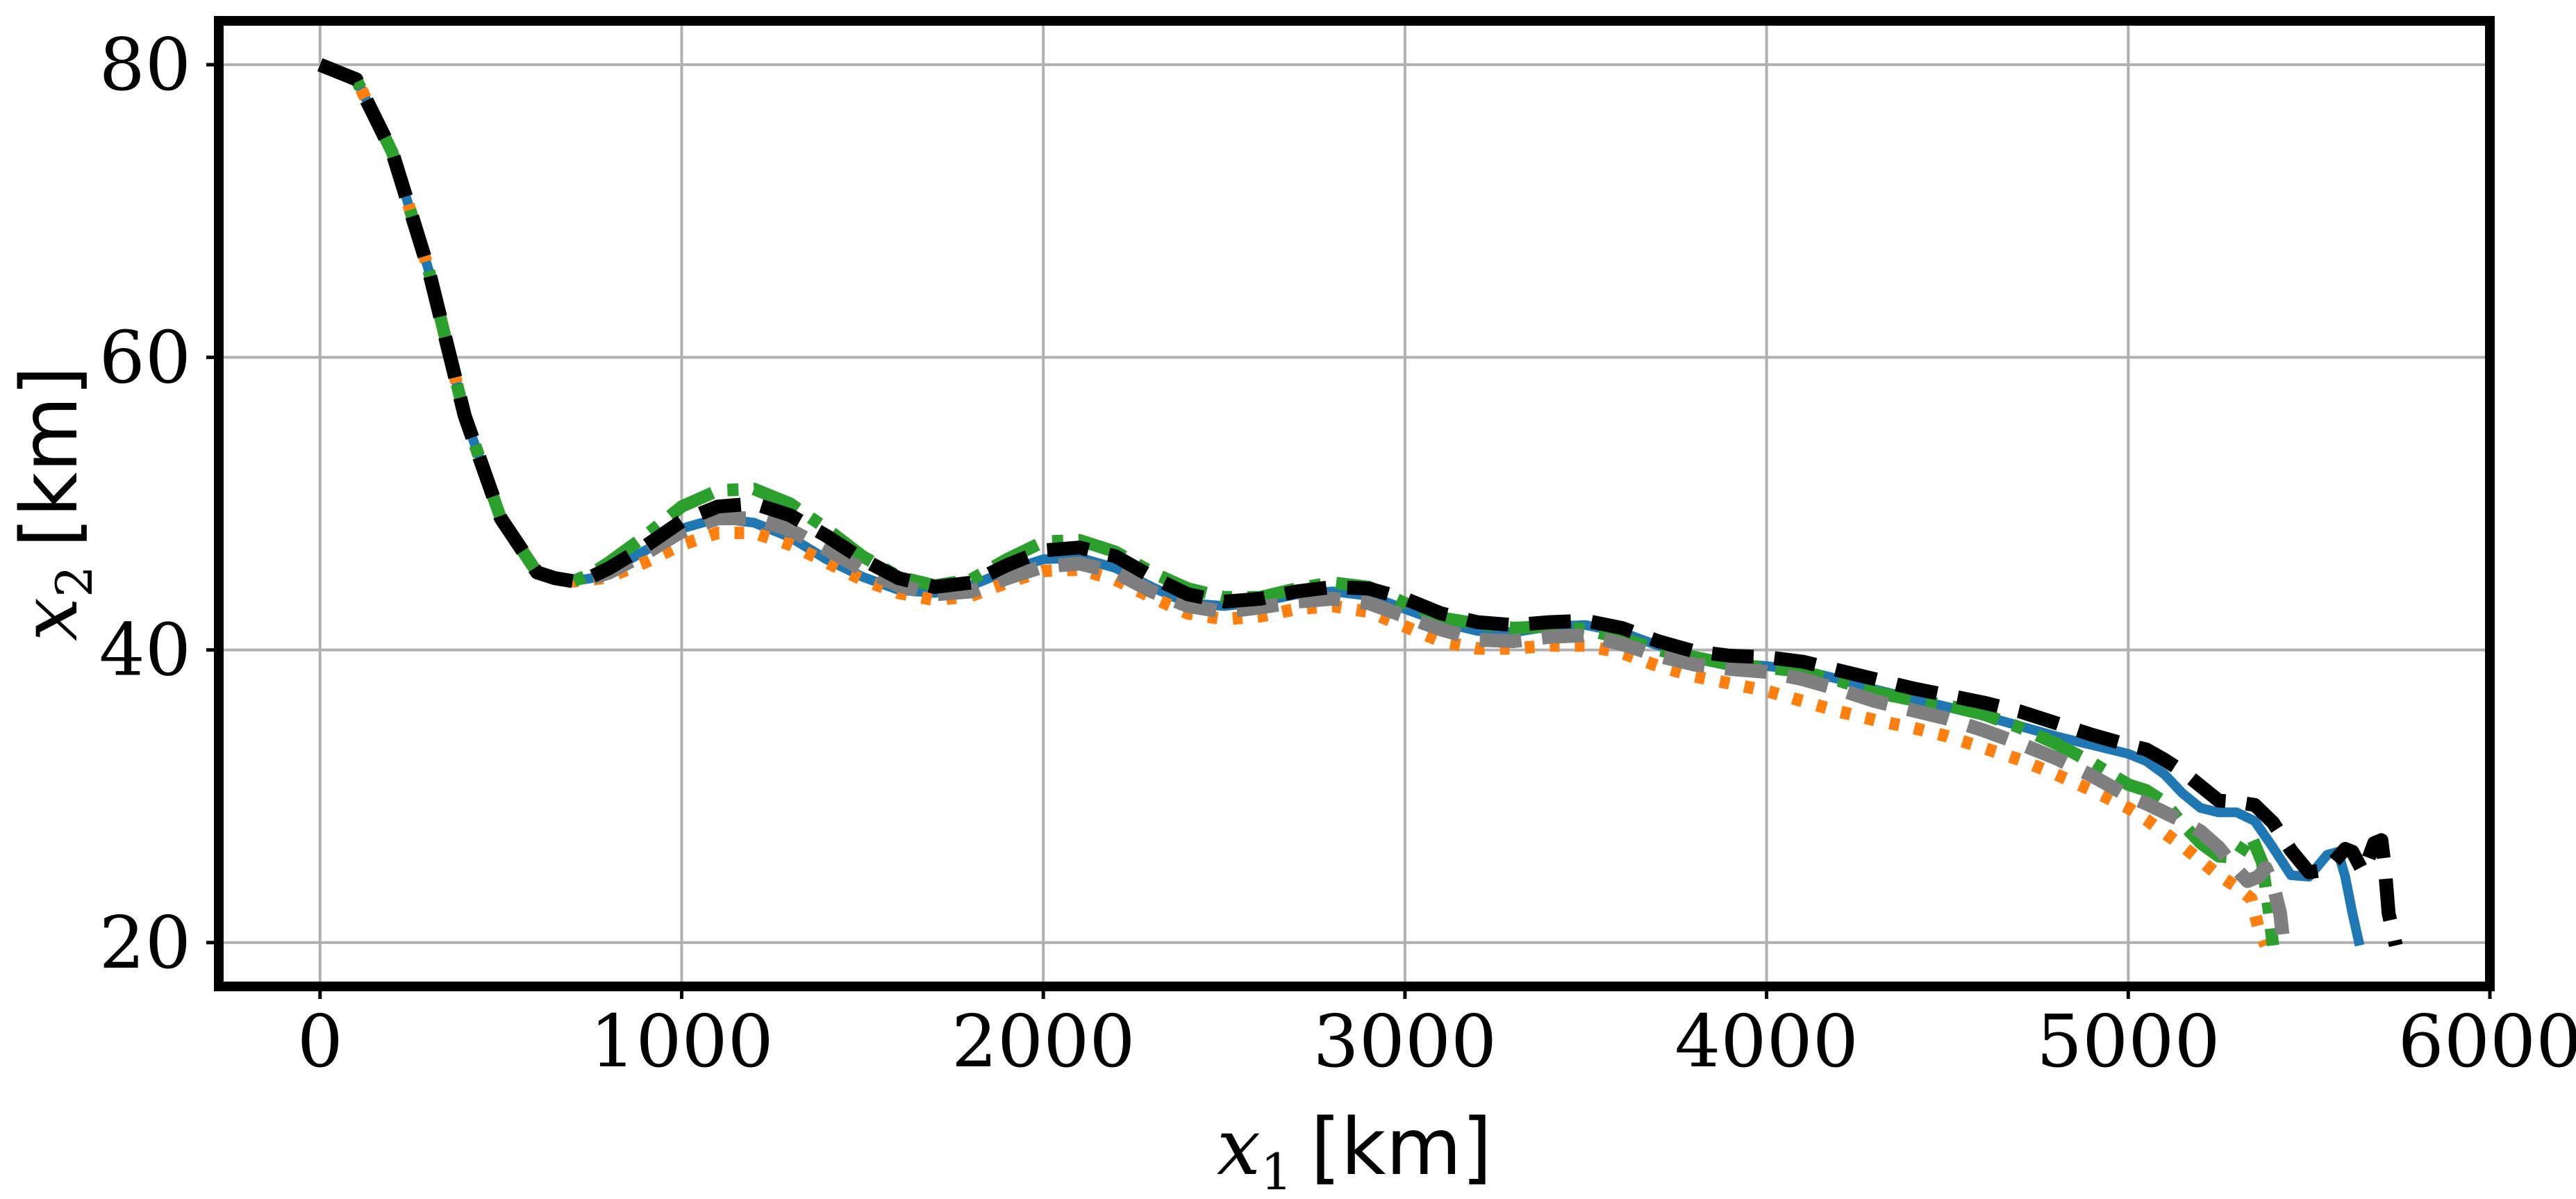 The image size is (2576, 1199). Describe the element at coordinates (1405, 1041) in the screenshot. I see `x-tick-label: 3000` at that location.